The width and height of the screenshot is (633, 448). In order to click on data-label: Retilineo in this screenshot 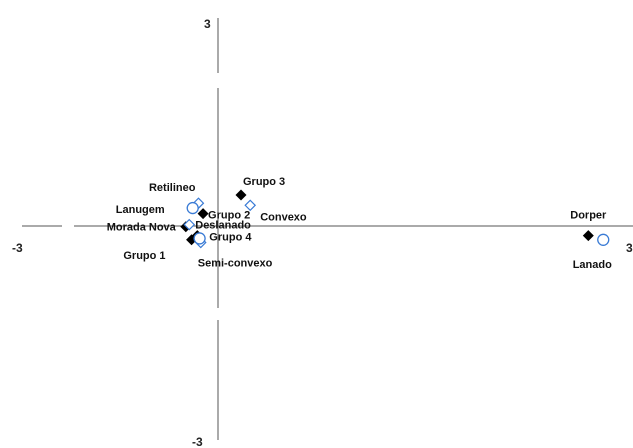, I will do `click(172, 188)`.